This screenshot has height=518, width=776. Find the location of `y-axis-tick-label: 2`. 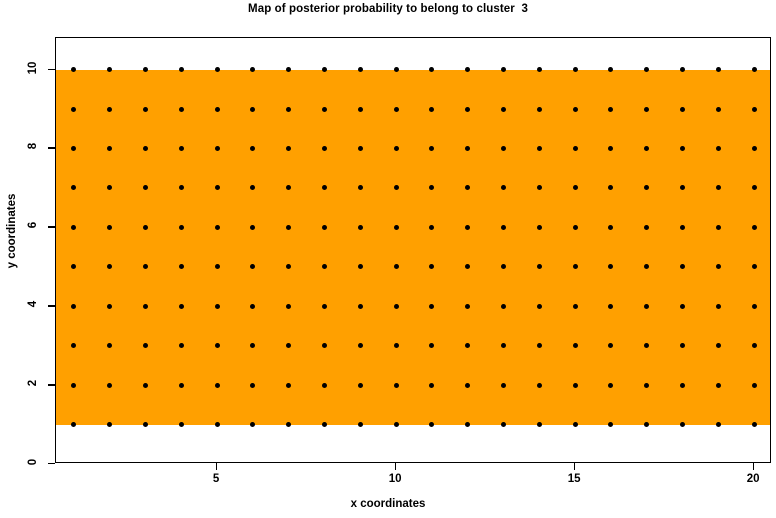

y-axis-tick-label: 2 is located at coordinates (33, 383).